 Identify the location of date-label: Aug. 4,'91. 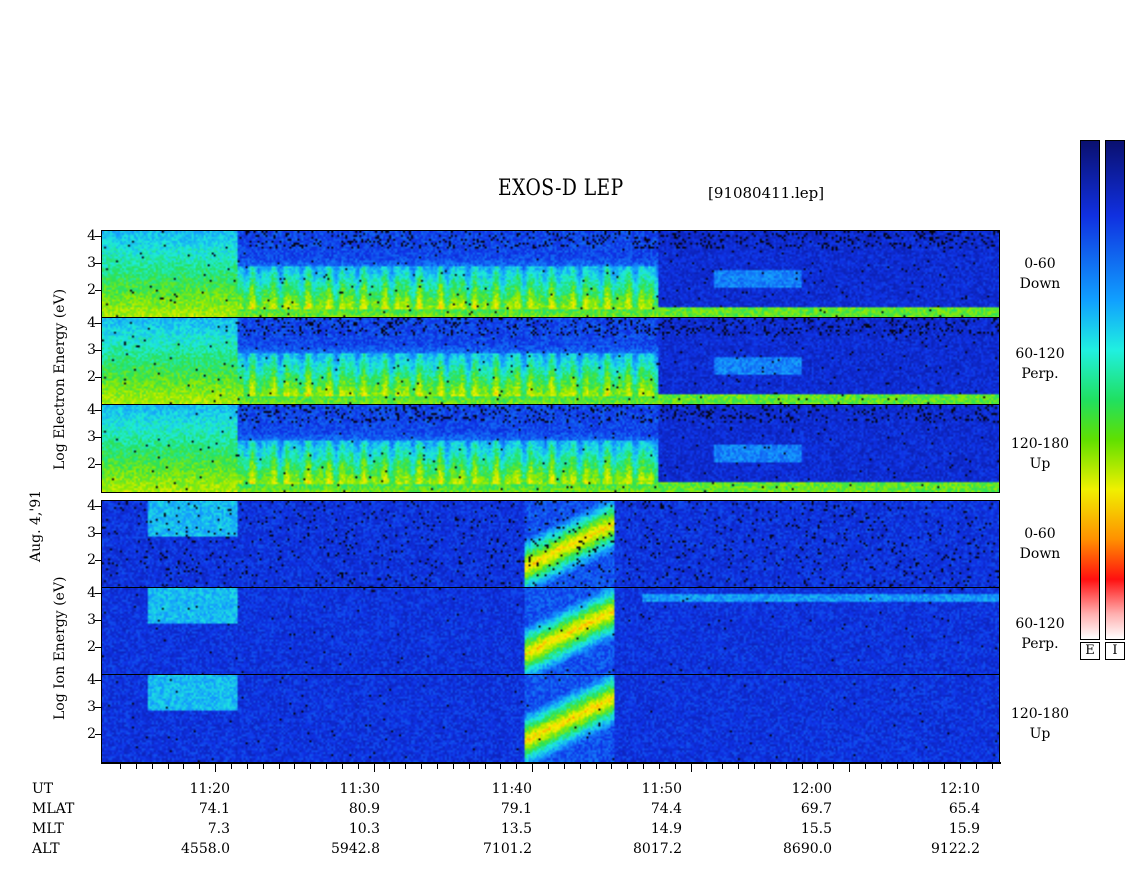
(36, 525).